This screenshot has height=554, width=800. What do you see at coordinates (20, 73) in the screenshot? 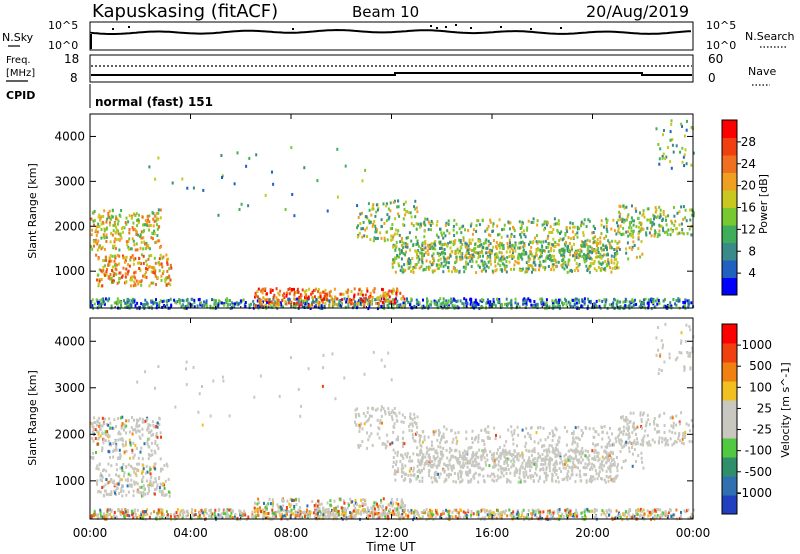
I see `freq-label-2: [MHz]` at bounding box center [20, 73].